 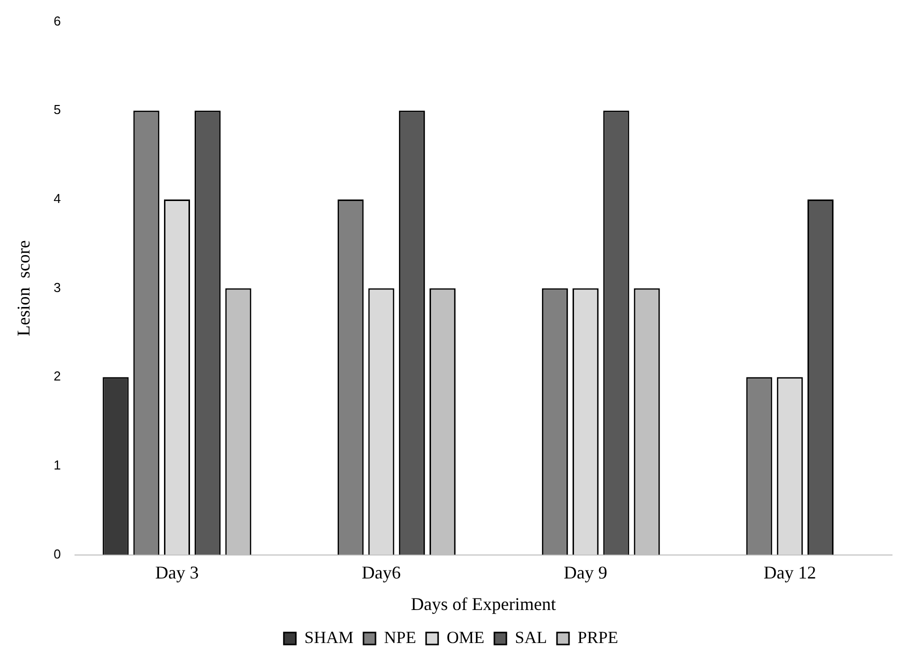 I want to click on x-tick-label: Day 12, so click(x=790, y=572).